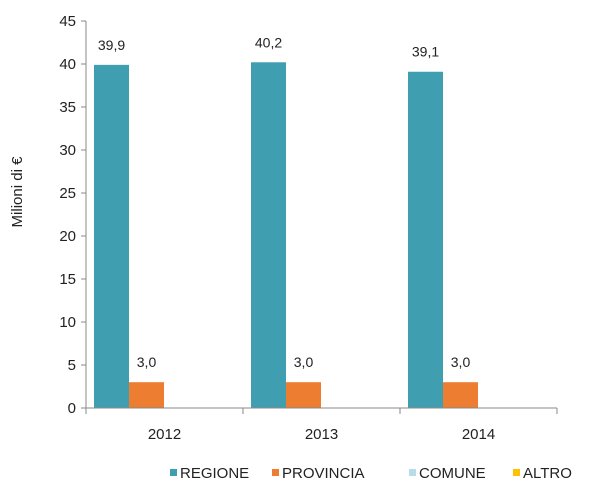 This screenshot has height=488, width=590. Describe the element at coordinates (67, 322) in the screenshot. I see `y-tick-label: 10` at that location.